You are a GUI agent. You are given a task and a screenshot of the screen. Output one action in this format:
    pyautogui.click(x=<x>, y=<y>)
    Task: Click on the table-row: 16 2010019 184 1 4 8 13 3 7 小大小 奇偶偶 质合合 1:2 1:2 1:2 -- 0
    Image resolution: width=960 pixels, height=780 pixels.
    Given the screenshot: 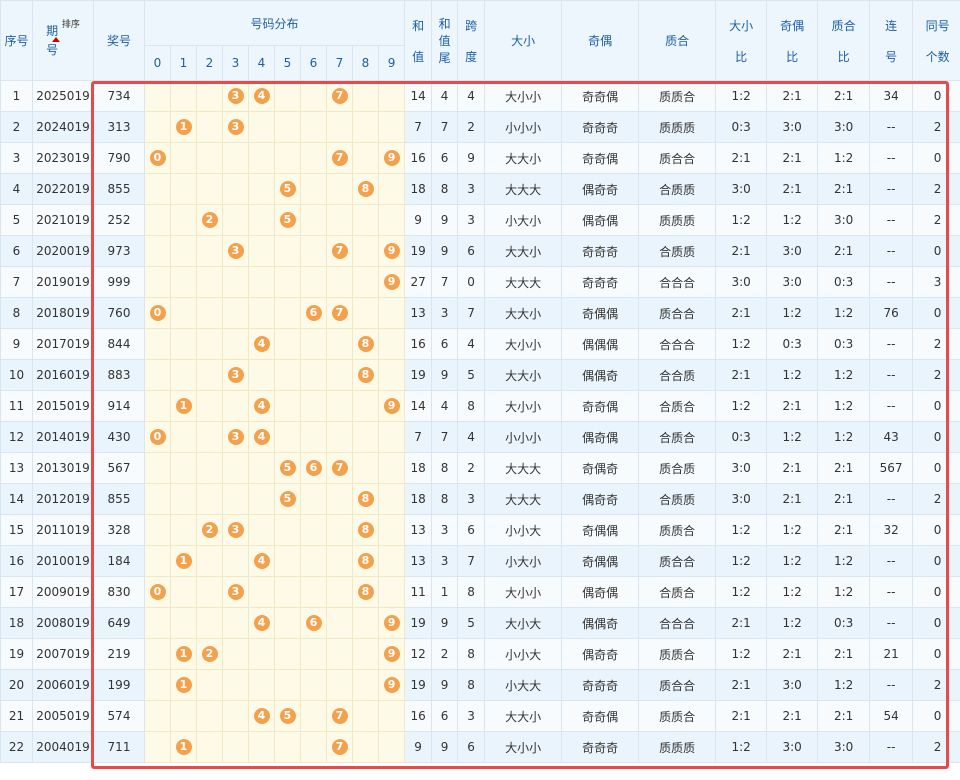 What is the action you would take?
    pyautogui.click(x=480, y=561)
    